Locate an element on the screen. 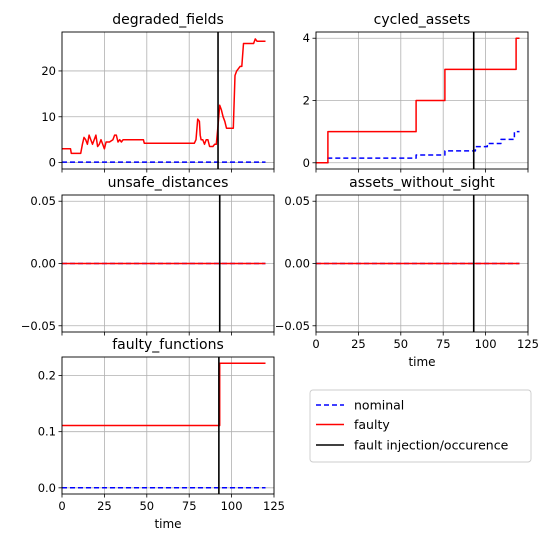 This screenshot has height=547, width=550. subplot-cycled-assets: cycled_assets 0 2 4 is located at coordinates (416, 92).